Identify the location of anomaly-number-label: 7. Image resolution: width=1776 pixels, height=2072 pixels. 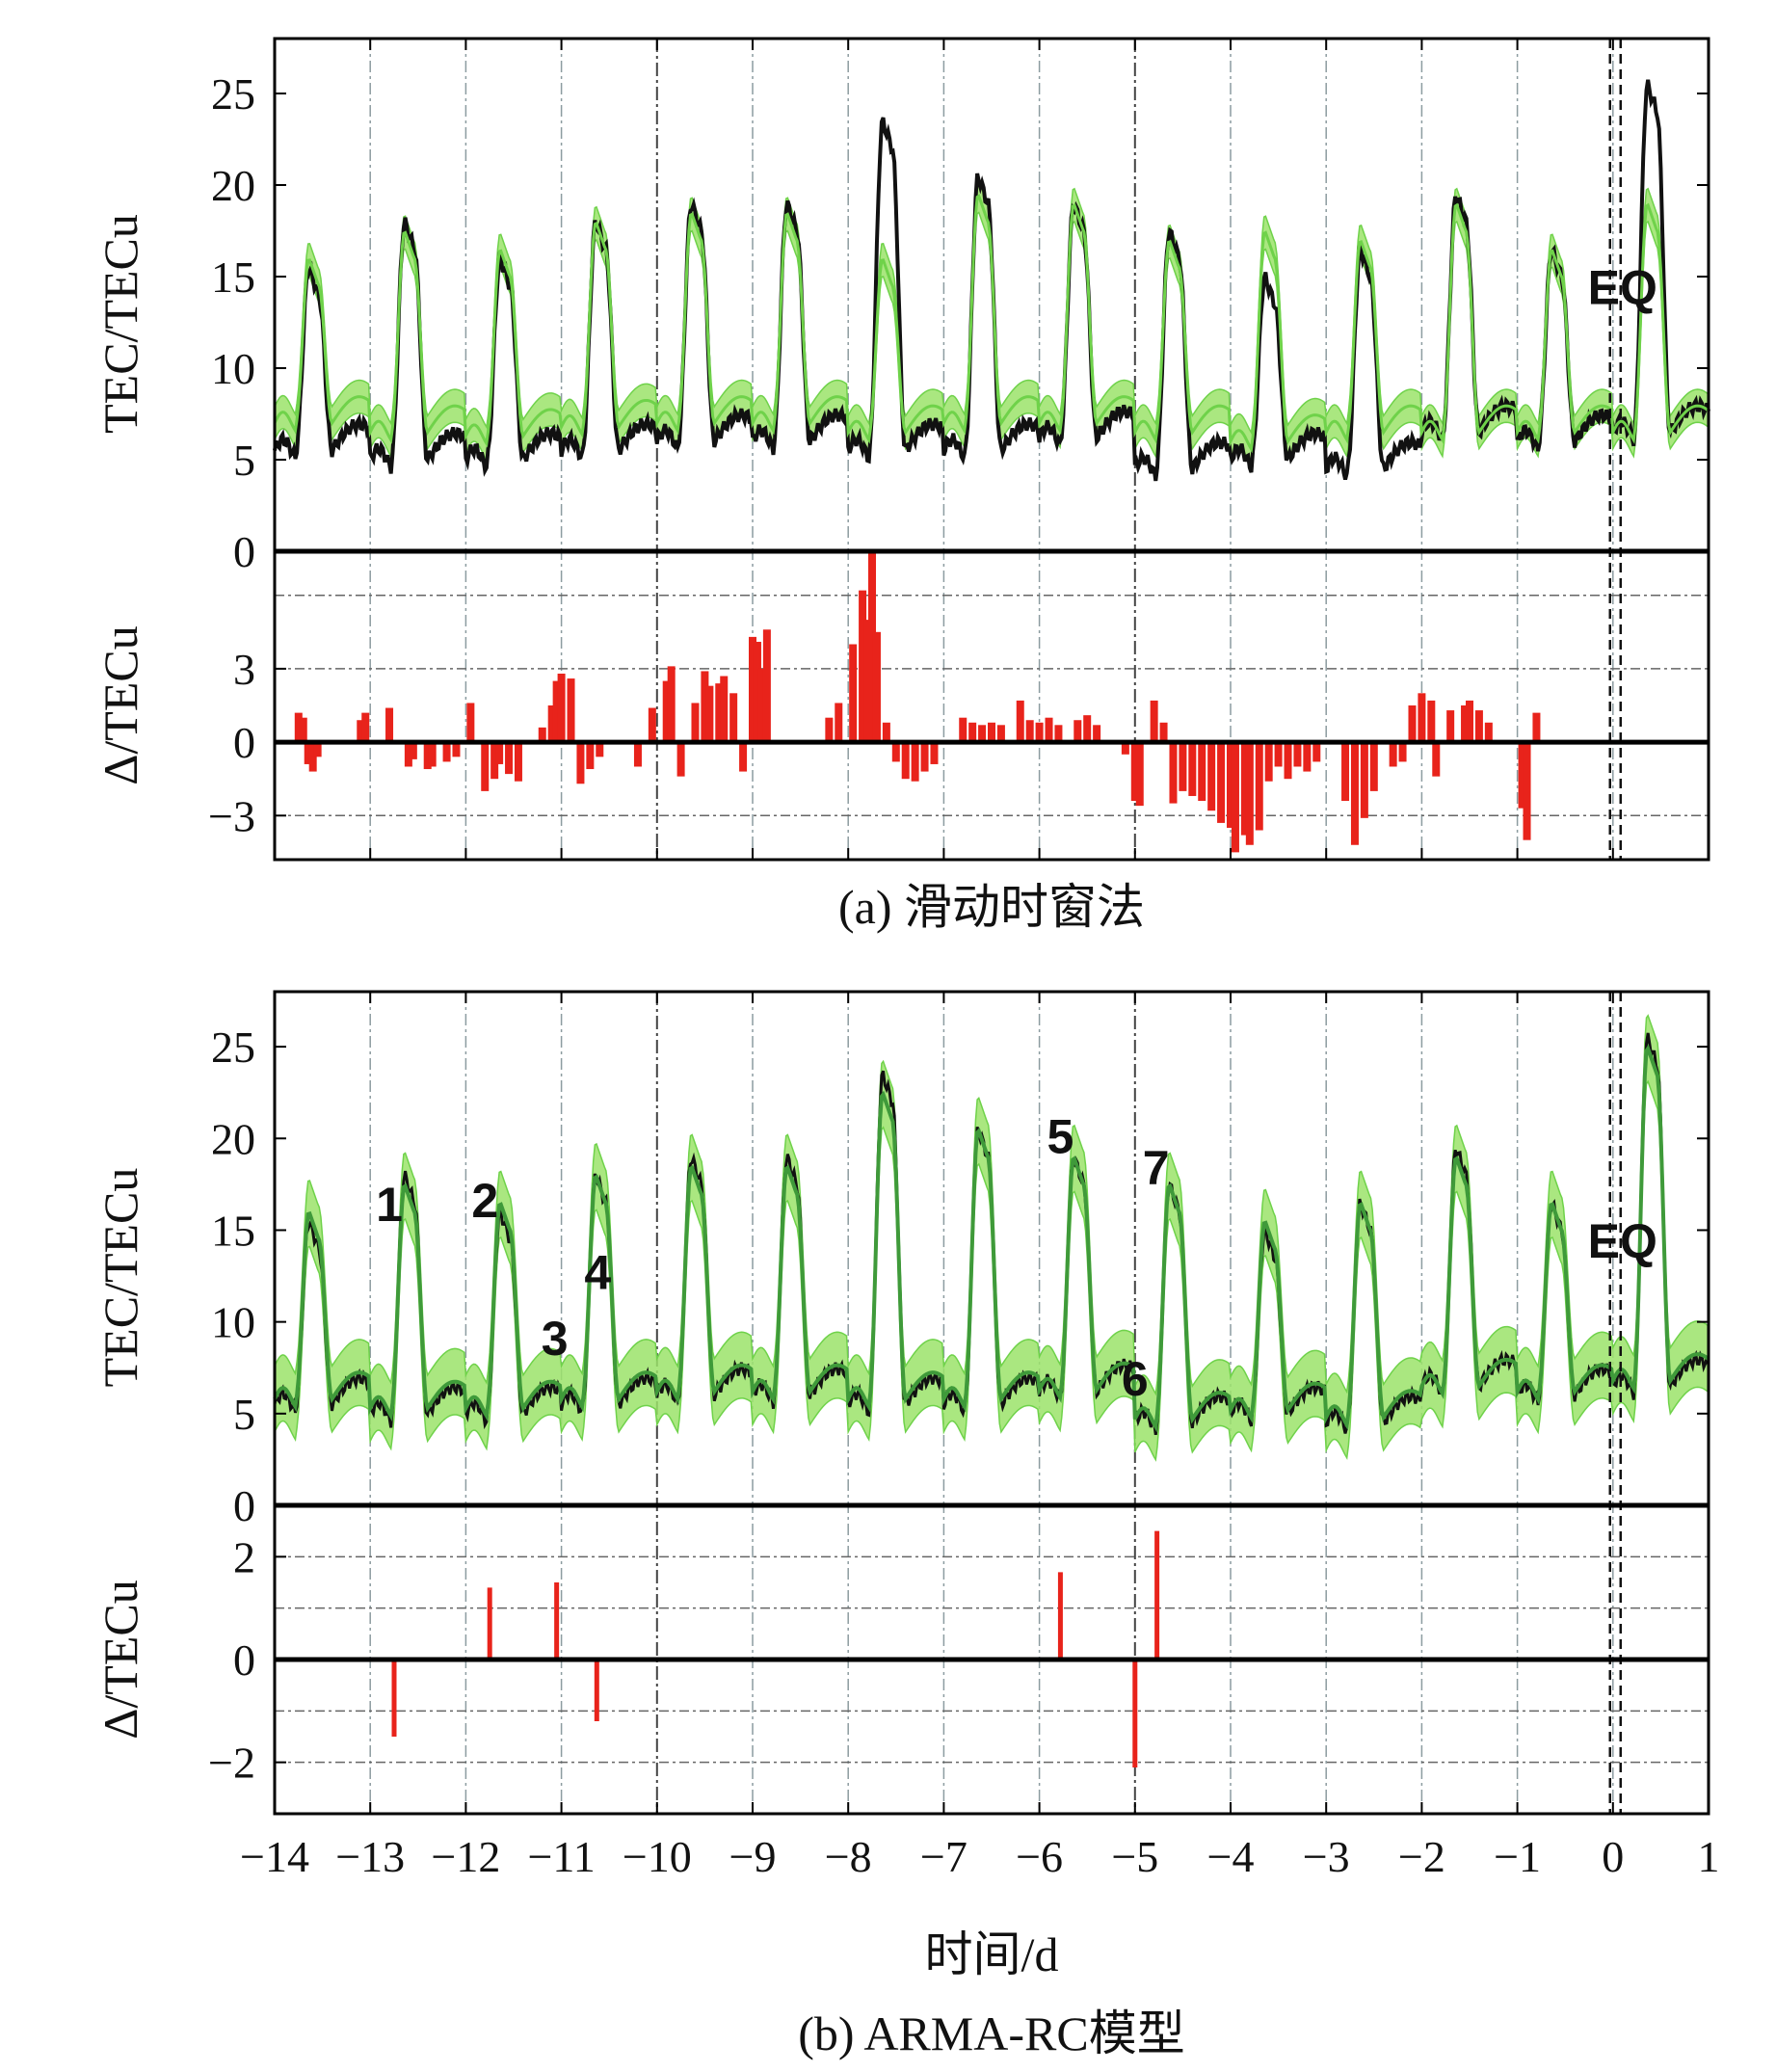
(1156, 1168).